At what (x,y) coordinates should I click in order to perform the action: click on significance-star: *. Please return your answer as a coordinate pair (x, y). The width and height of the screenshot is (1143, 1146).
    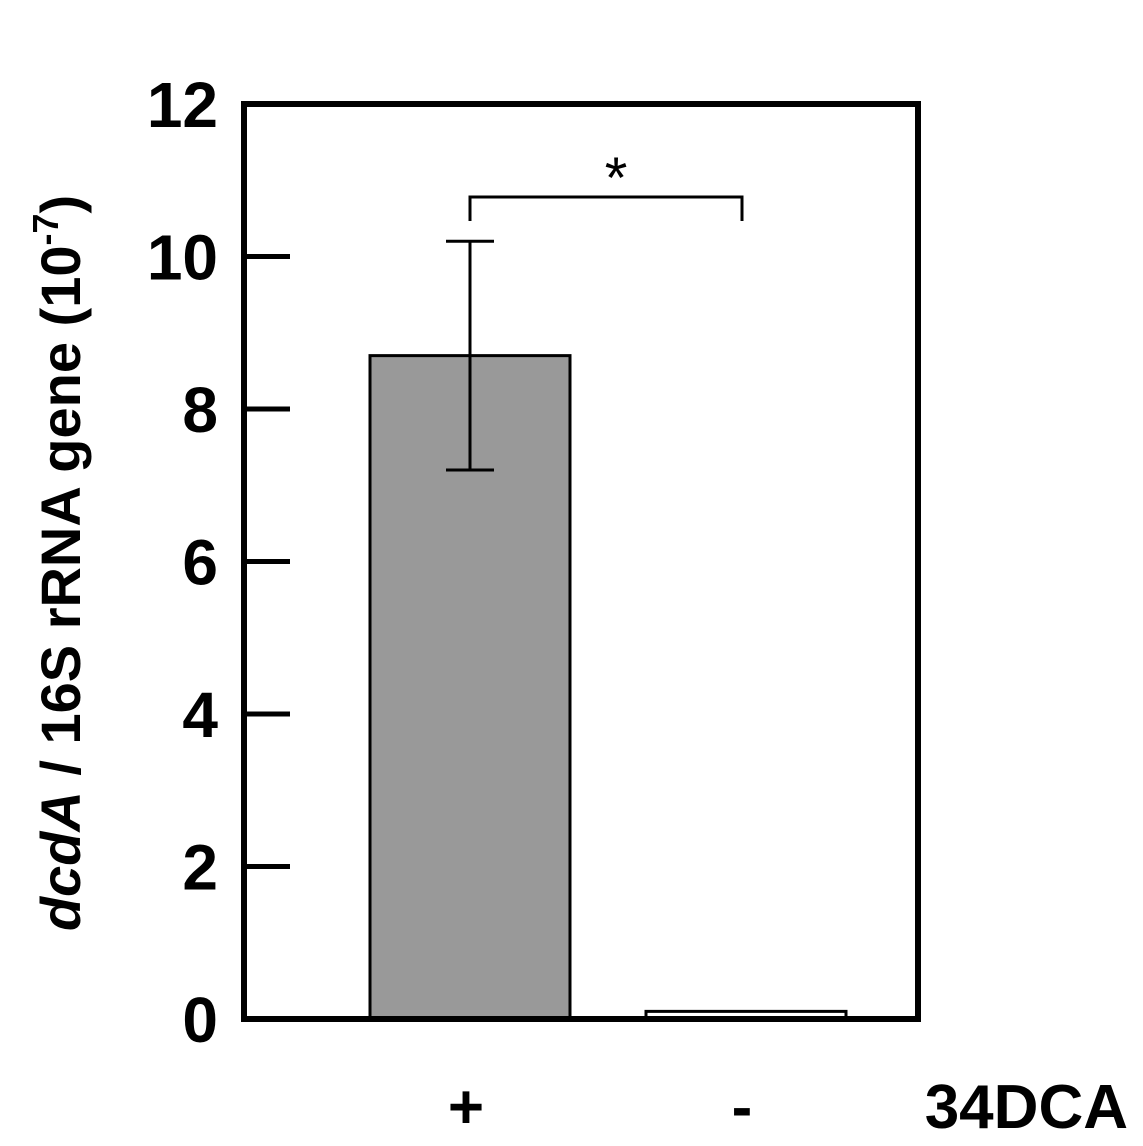
    Looking at the image, I should click on (616, 178).